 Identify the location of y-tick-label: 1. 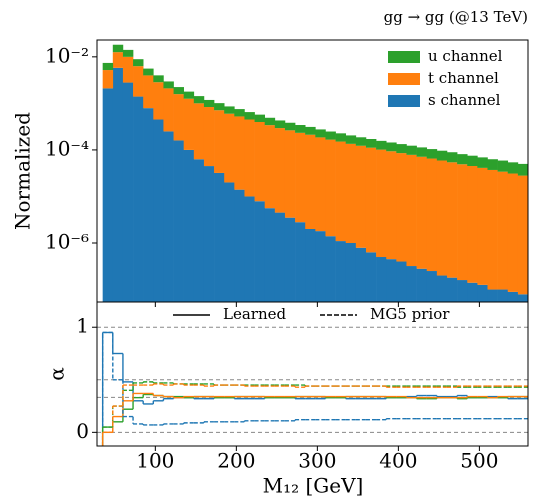
(82, 326).